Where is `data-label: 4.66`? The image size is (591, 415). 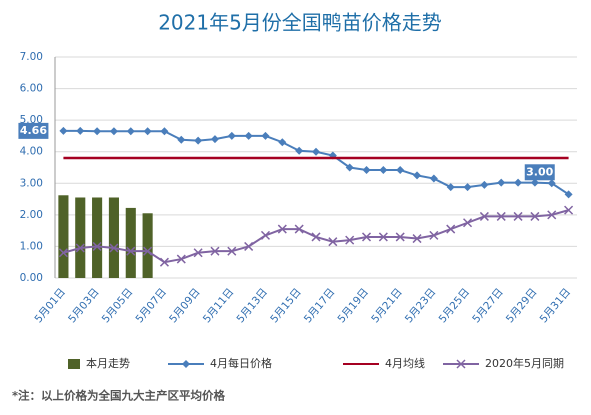 data-label: 4.66 is located at coordinates (33, 130).